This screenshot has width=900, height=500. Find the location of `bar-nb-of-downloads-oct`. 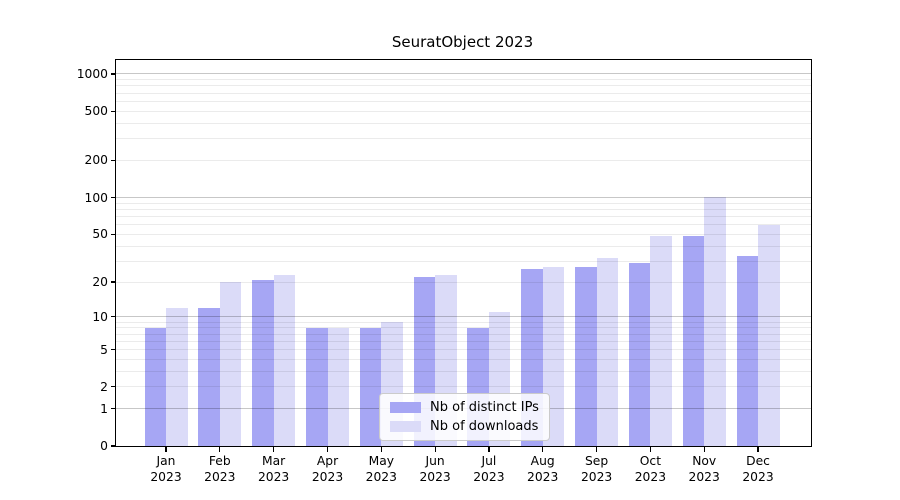

bar-nb-of-downloads-oct is located at coordinates (661, 341).